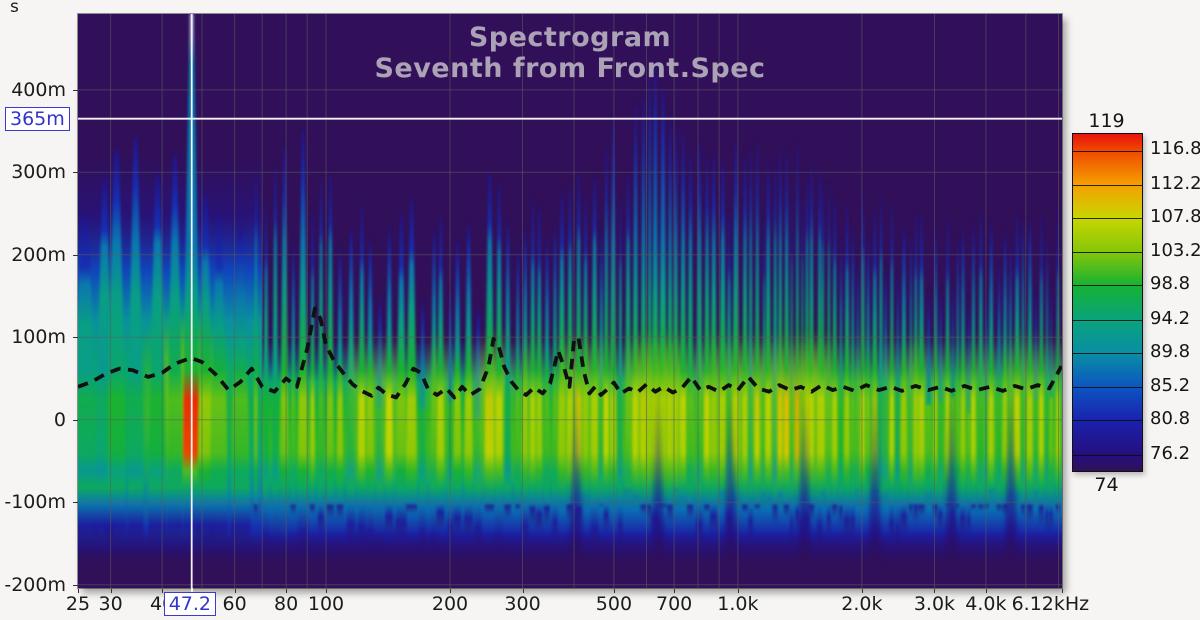 The image size is (1200, 620). What do you see at coordinates (1106, 485) in the screenshot?
I see `legend-min-label: 74` at bounding box center [1106, 485].